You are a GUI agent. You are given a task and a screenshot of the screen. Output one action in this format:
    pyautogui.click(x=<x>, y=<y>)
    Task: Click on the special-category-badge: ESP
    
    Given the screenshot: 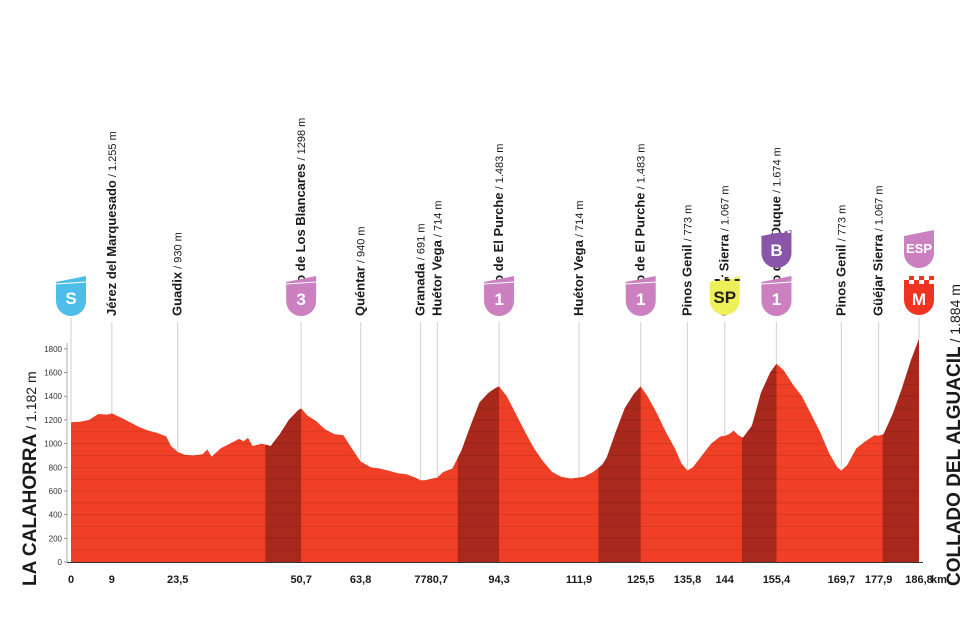 What is the action you would take?
    pyautogui.click(x=919, y=249)
    